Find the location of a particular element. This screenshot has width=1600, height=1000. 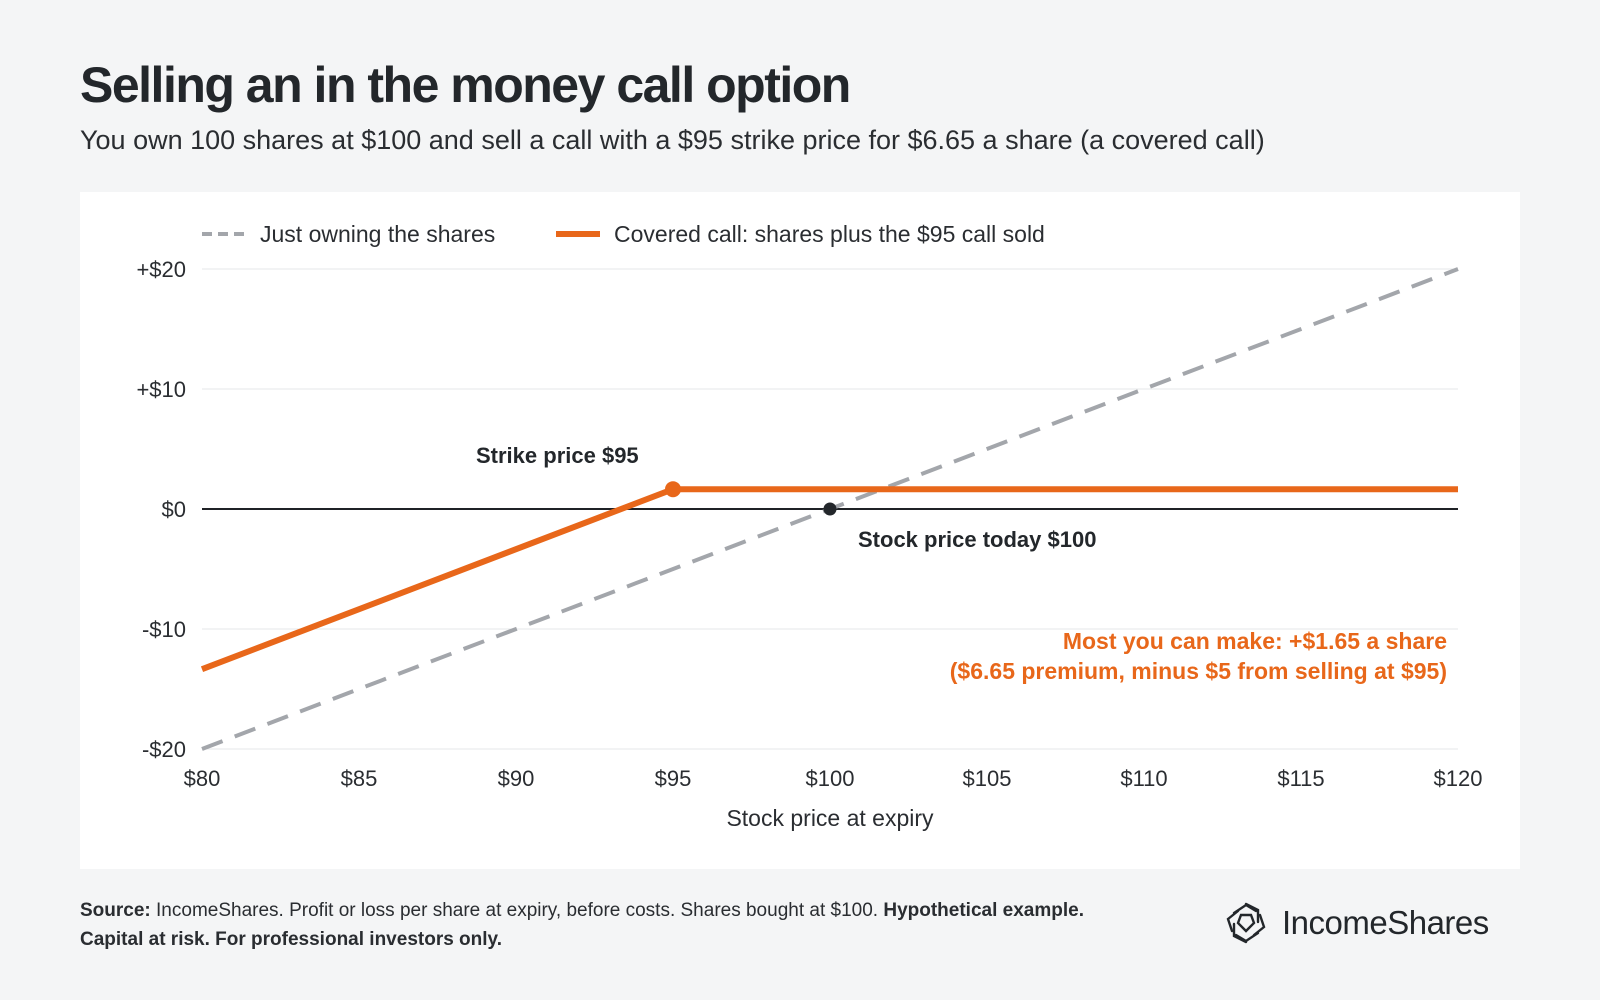

source-label: Source: is located at coordinates (115, 910).